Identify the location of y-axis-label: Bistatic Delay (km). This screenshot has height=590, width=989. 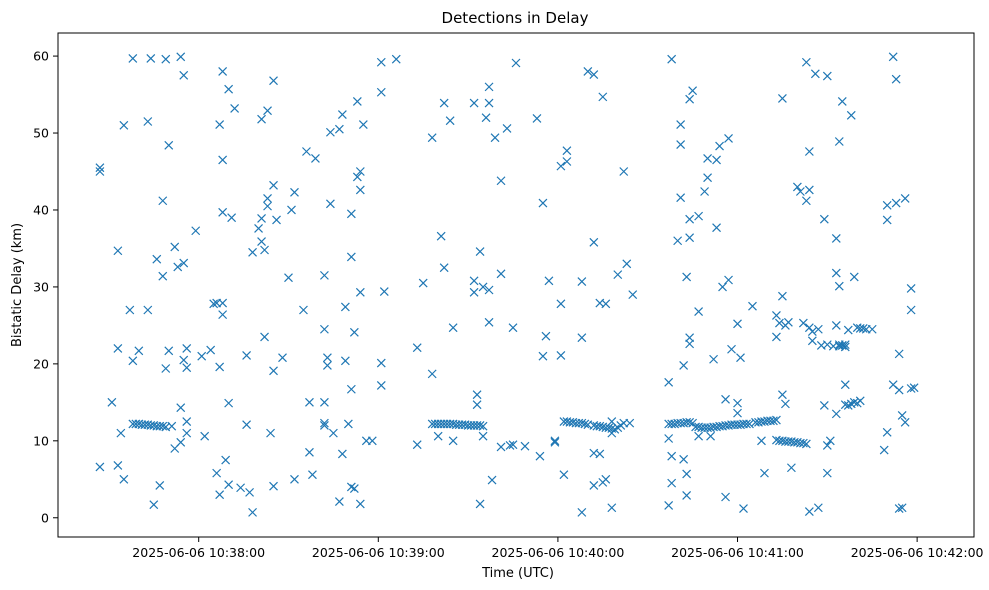
(17, 285).